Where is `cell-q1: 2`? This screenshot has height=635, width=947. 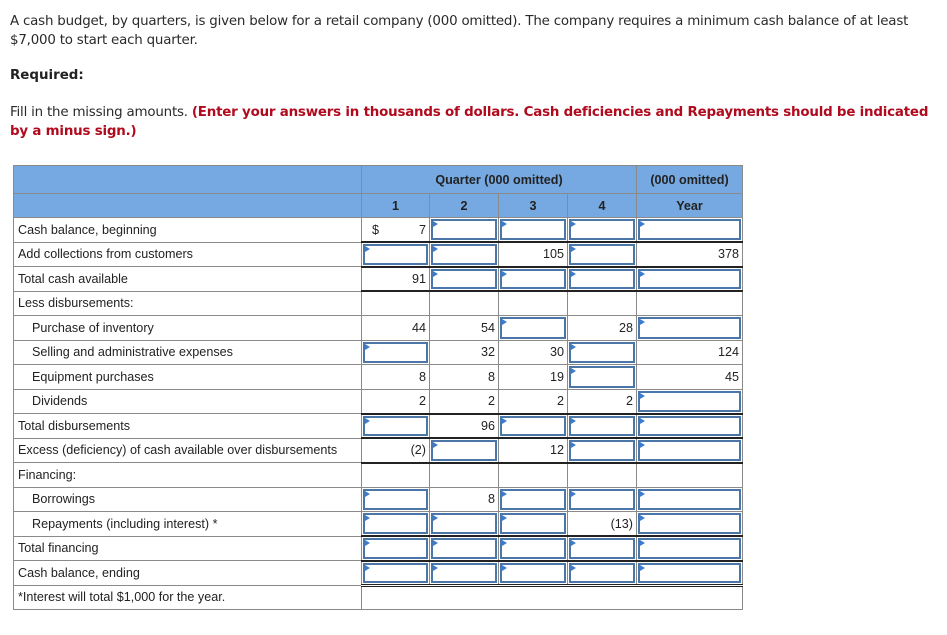 cell-q1: 2 is located at coordinates (395, 401).